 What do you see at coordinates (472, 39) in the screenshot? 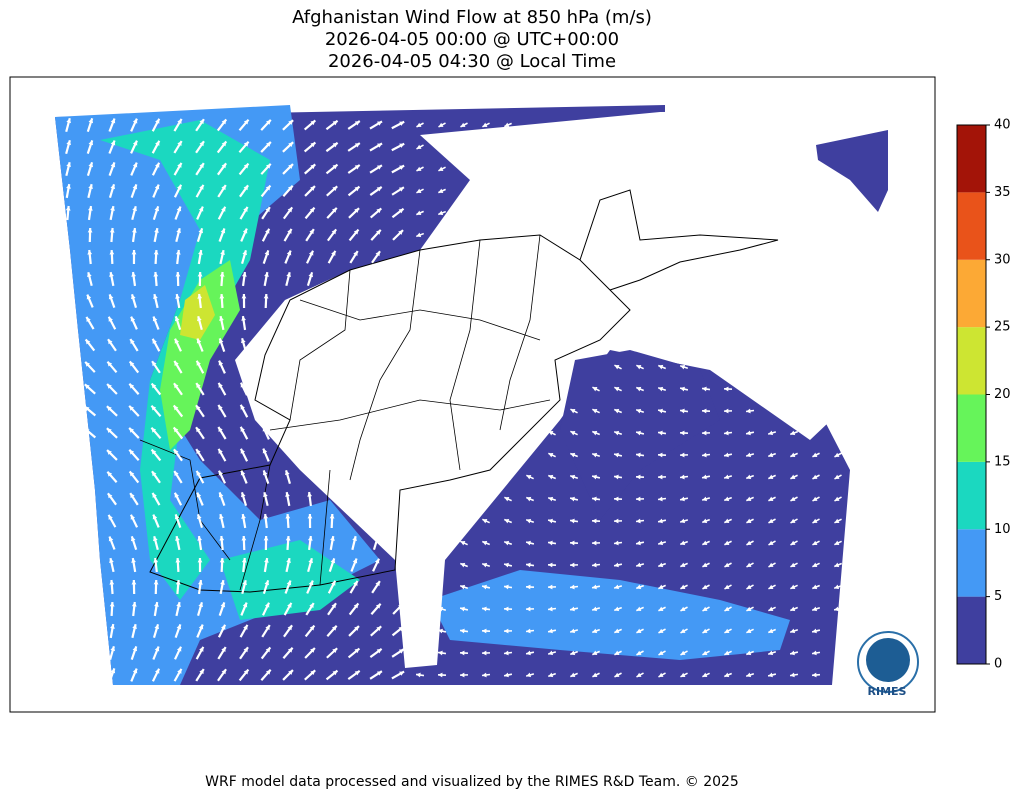
I see `title-line: 2026-04-05 00:00 @ UTC+00:00` at bounding box center [472, 39].